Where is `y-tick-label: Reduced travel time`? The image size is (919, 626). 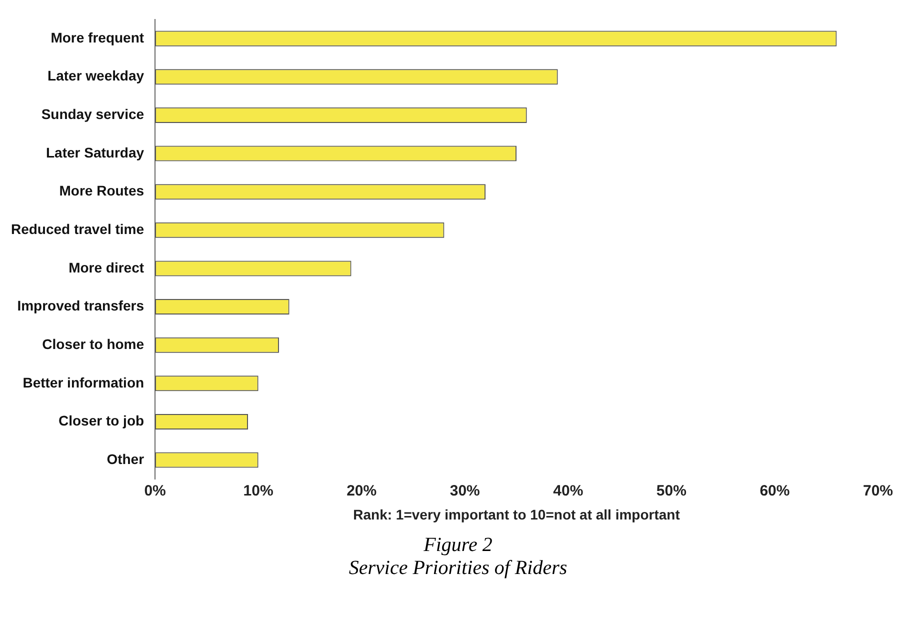 y-tick-label: Reduced travel time is located at coordinates (77, 229).